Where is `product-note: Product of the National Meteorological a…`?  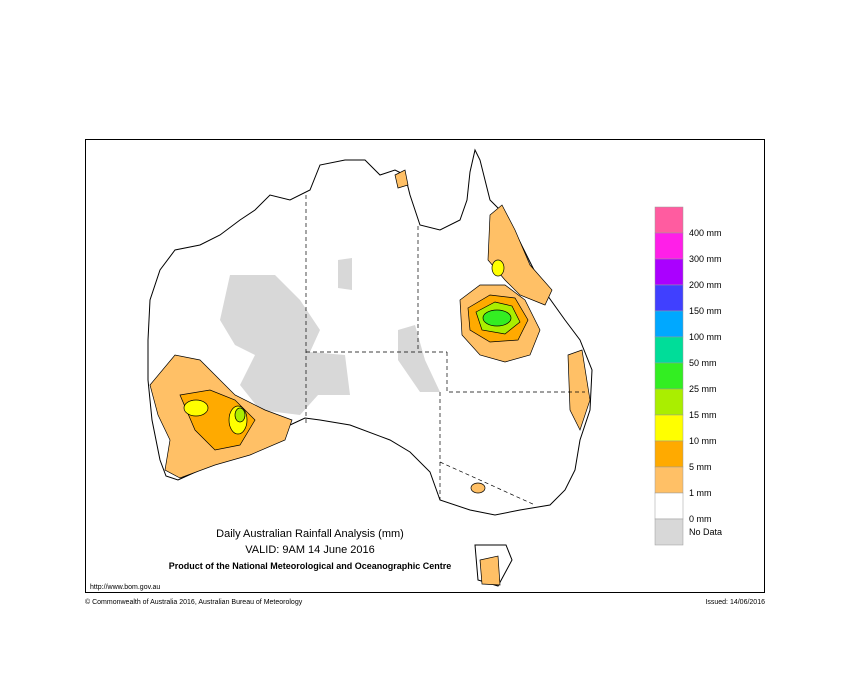 product-note: Product of the National Meteorological a… is located at coordinates (310, 566).